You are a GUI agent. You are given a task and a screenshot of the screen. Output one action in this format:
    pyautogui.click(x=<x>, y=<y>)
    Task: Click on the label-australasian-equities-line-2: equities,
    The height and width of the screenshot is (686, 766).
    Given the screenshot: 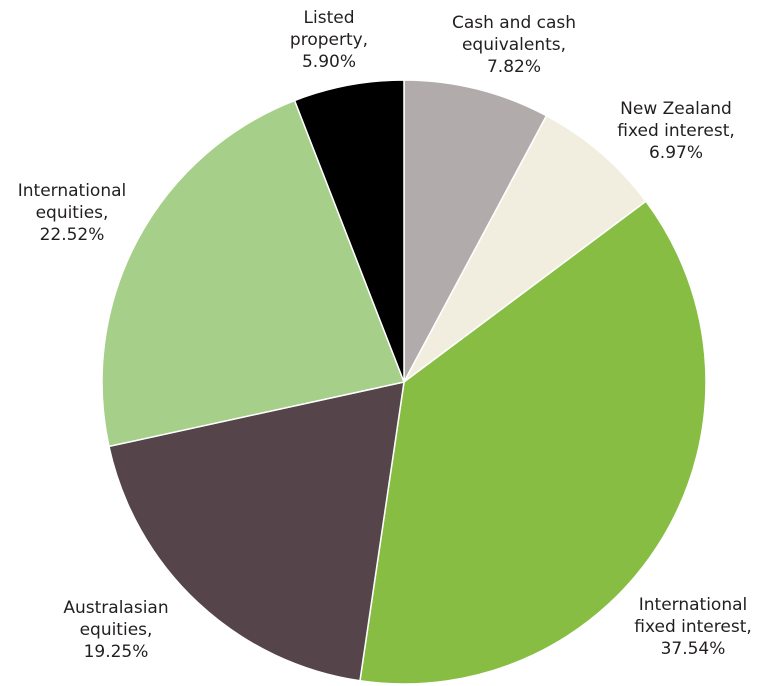 What is the action you would take?
    pyautogui.click(x=116, y=630)
    